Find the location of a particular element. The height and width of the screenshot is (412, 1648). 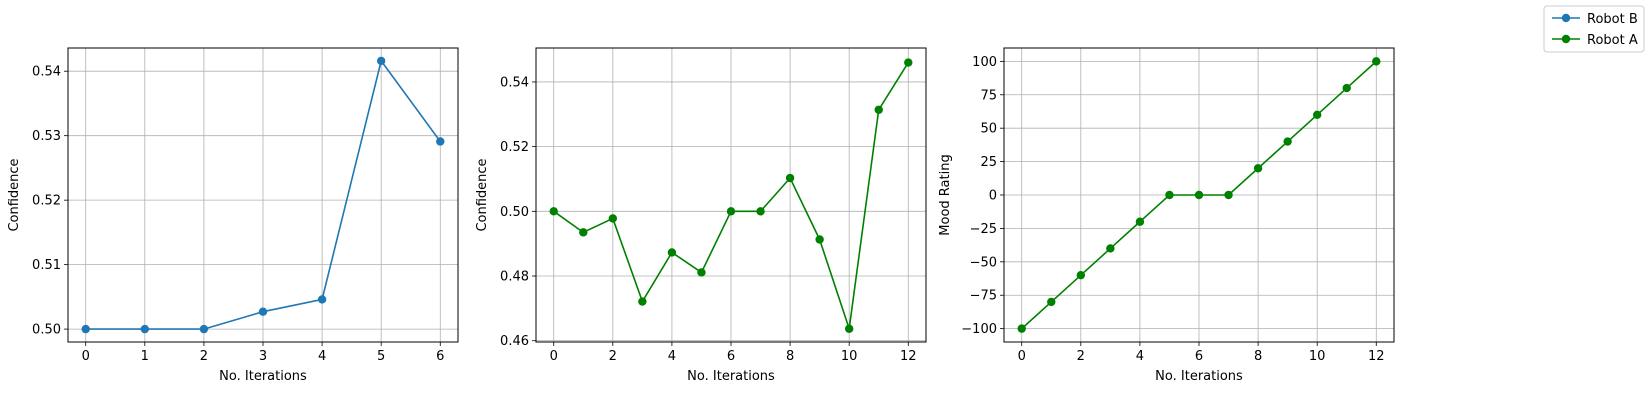

y-axis-label: Mood Rating is located at coordinates (945, 194).